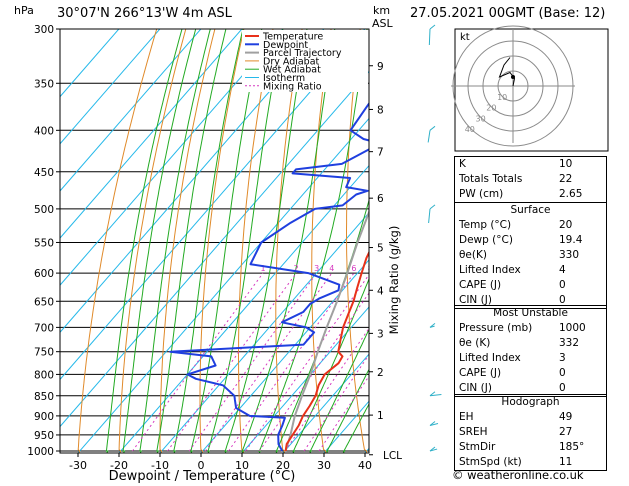  I want to click on mu-value: 3, so click(562, 358).